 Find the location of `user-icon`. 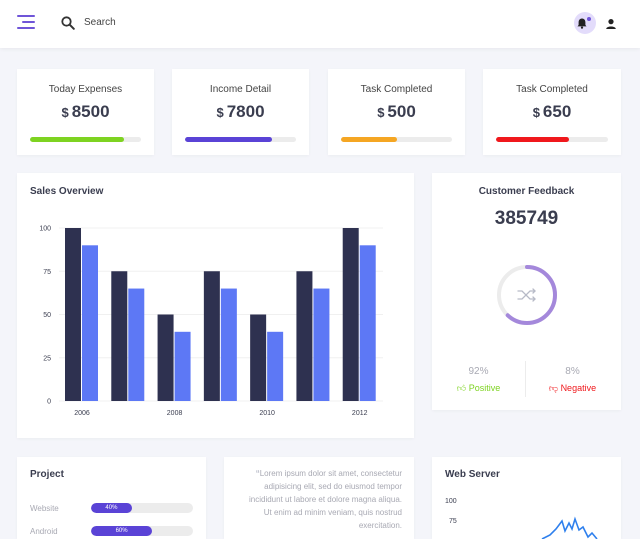

user-icon is located at coordinates (611, 24).